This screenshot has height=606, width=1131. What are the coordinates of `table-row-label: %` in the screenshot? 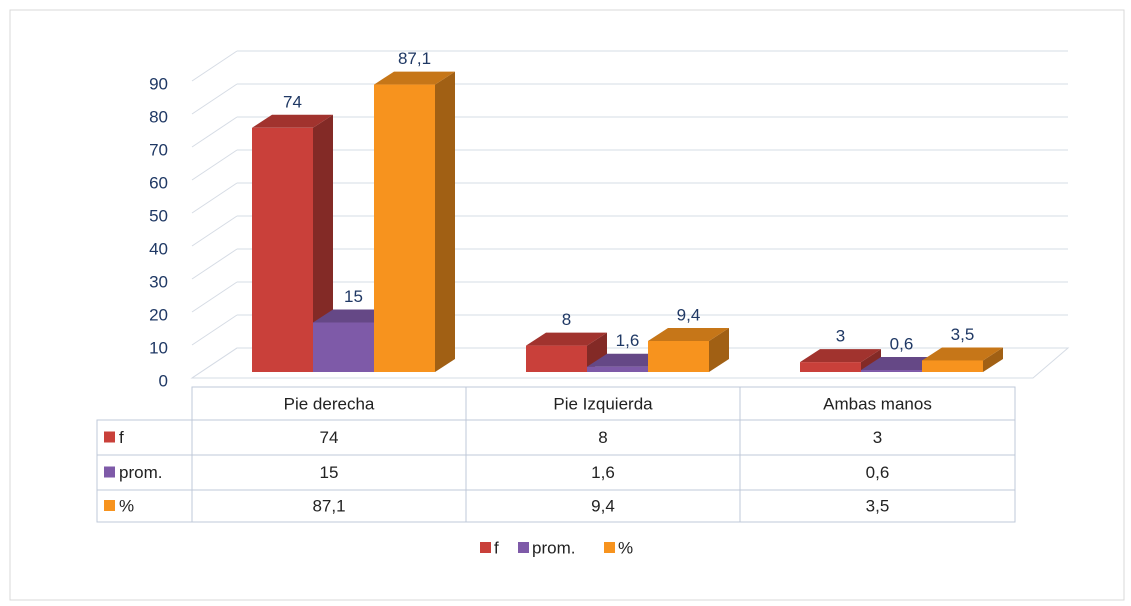 It's located at (126, 505).